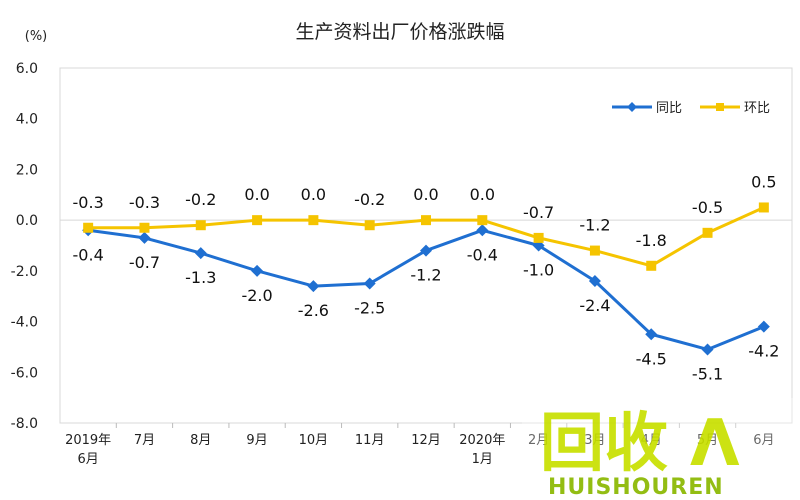 This screenshot has width=800, height=500. What do you see at coordinates (313, 310) in the screenshot?
I see `data-label: -2.6` at bounding box center [313, 310].